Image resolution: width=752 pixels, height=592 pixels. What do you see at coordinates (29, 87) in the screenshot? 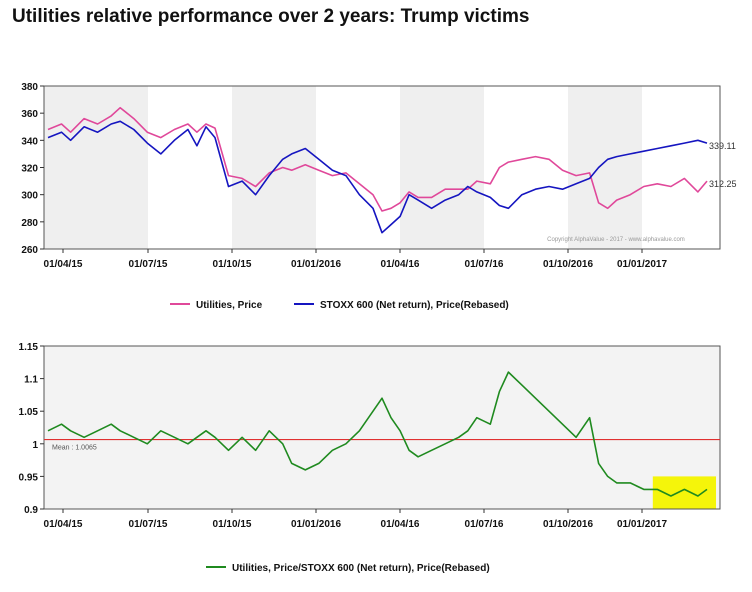
I see `y-tick-label: 380` at bounding box center [29, 87].